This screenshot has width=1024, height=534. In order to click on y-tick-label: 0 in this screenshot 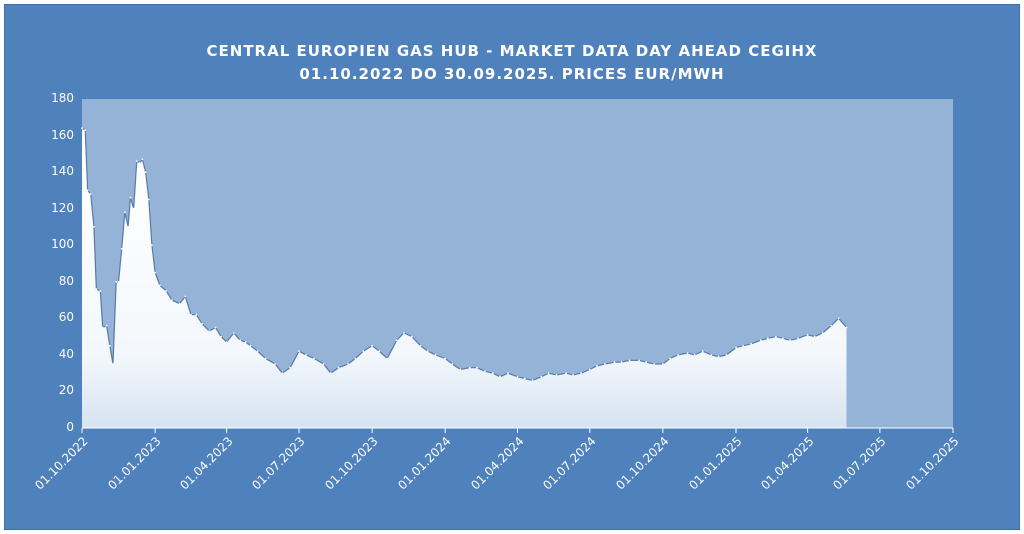, I will do `click(70, 427)`.